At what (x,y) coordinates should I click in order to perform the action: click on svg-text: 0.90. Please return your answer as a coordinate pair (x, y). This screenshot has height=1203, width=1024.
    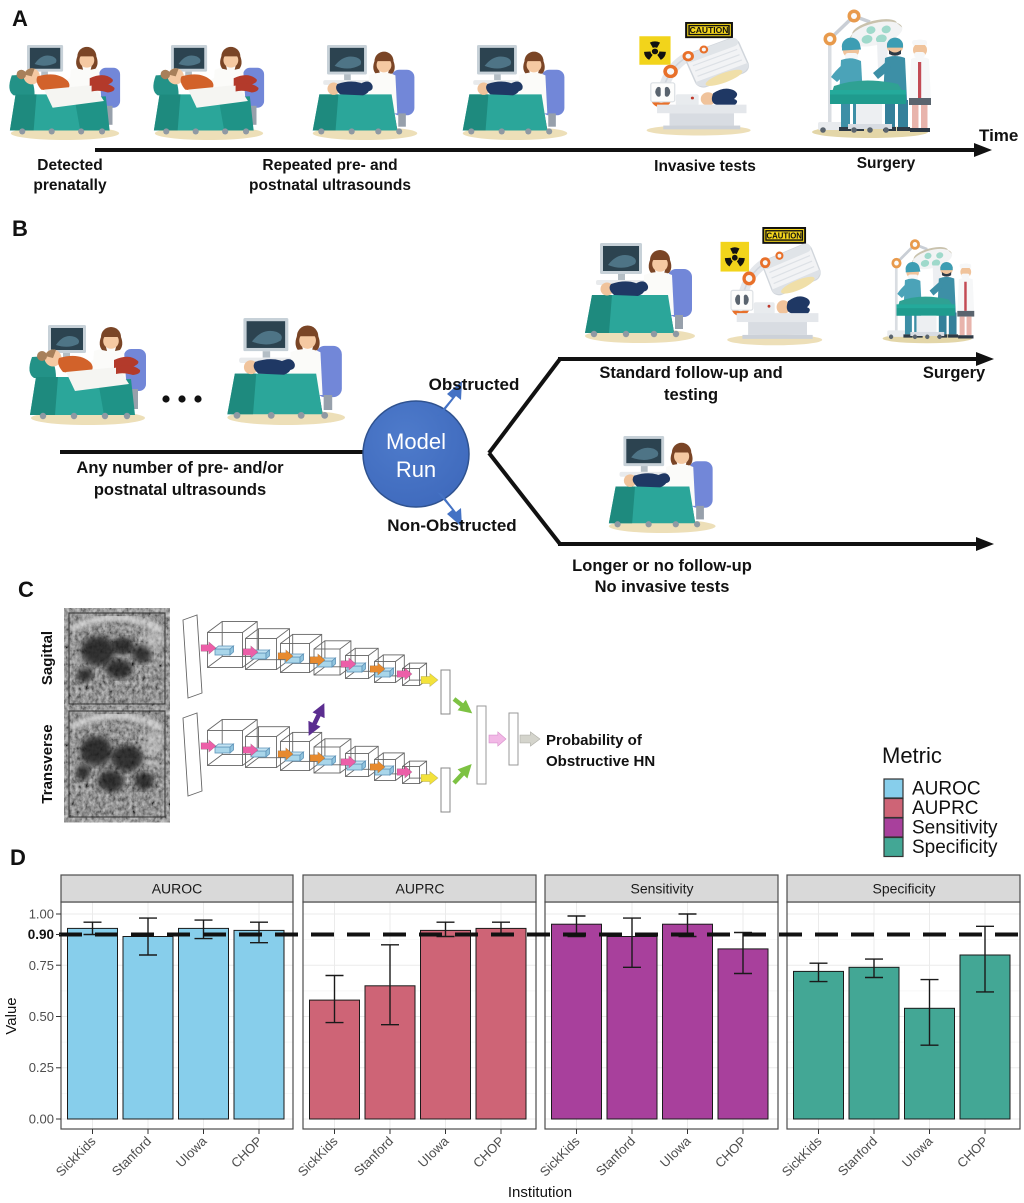
    Looking at the image, I should click on (41, 934).